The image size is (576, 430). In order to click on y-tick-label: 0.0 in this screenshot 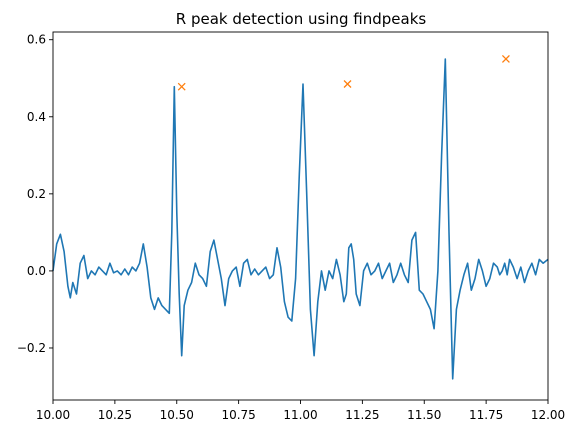, I will do `click(36, 271)`.